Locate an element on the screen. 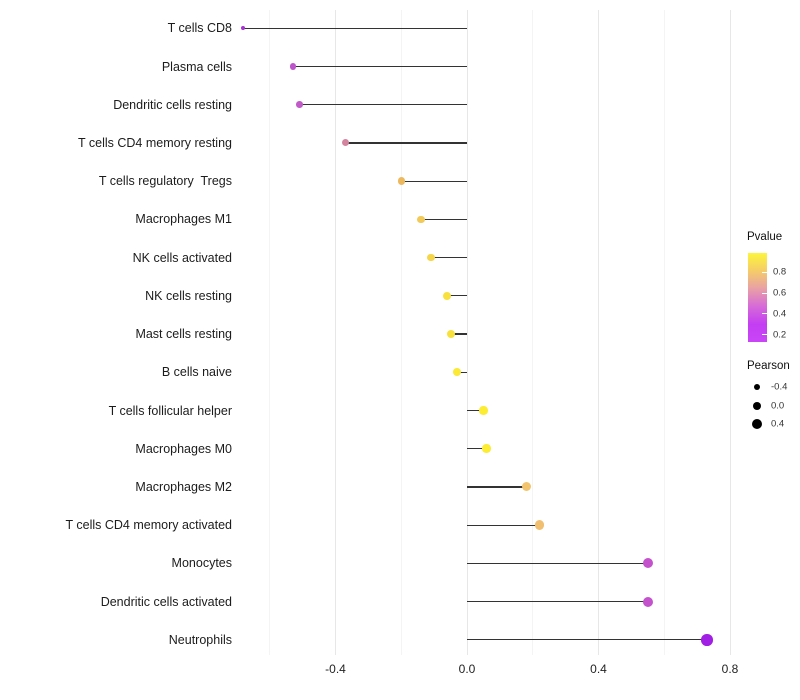  colorbar-tick-label: 0.4 is located at coordinates (780, 314).